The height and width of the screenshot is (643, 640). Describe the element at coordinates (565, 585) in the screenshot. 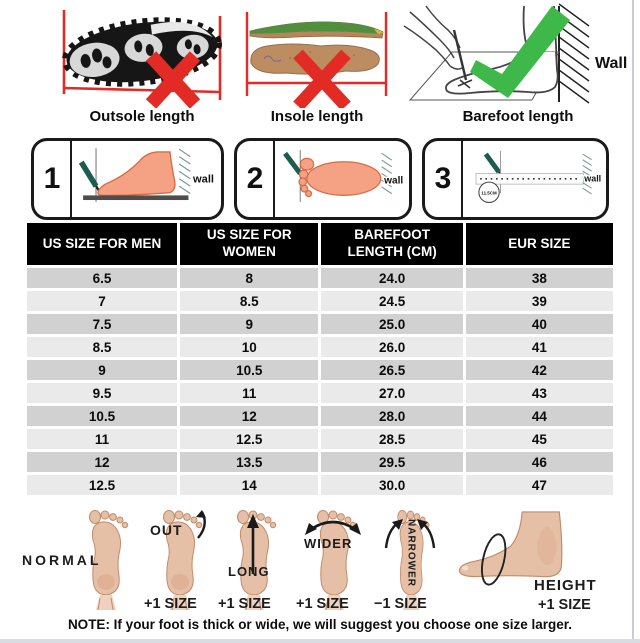

I see `fit-label-height: HEIGHT` at that location.